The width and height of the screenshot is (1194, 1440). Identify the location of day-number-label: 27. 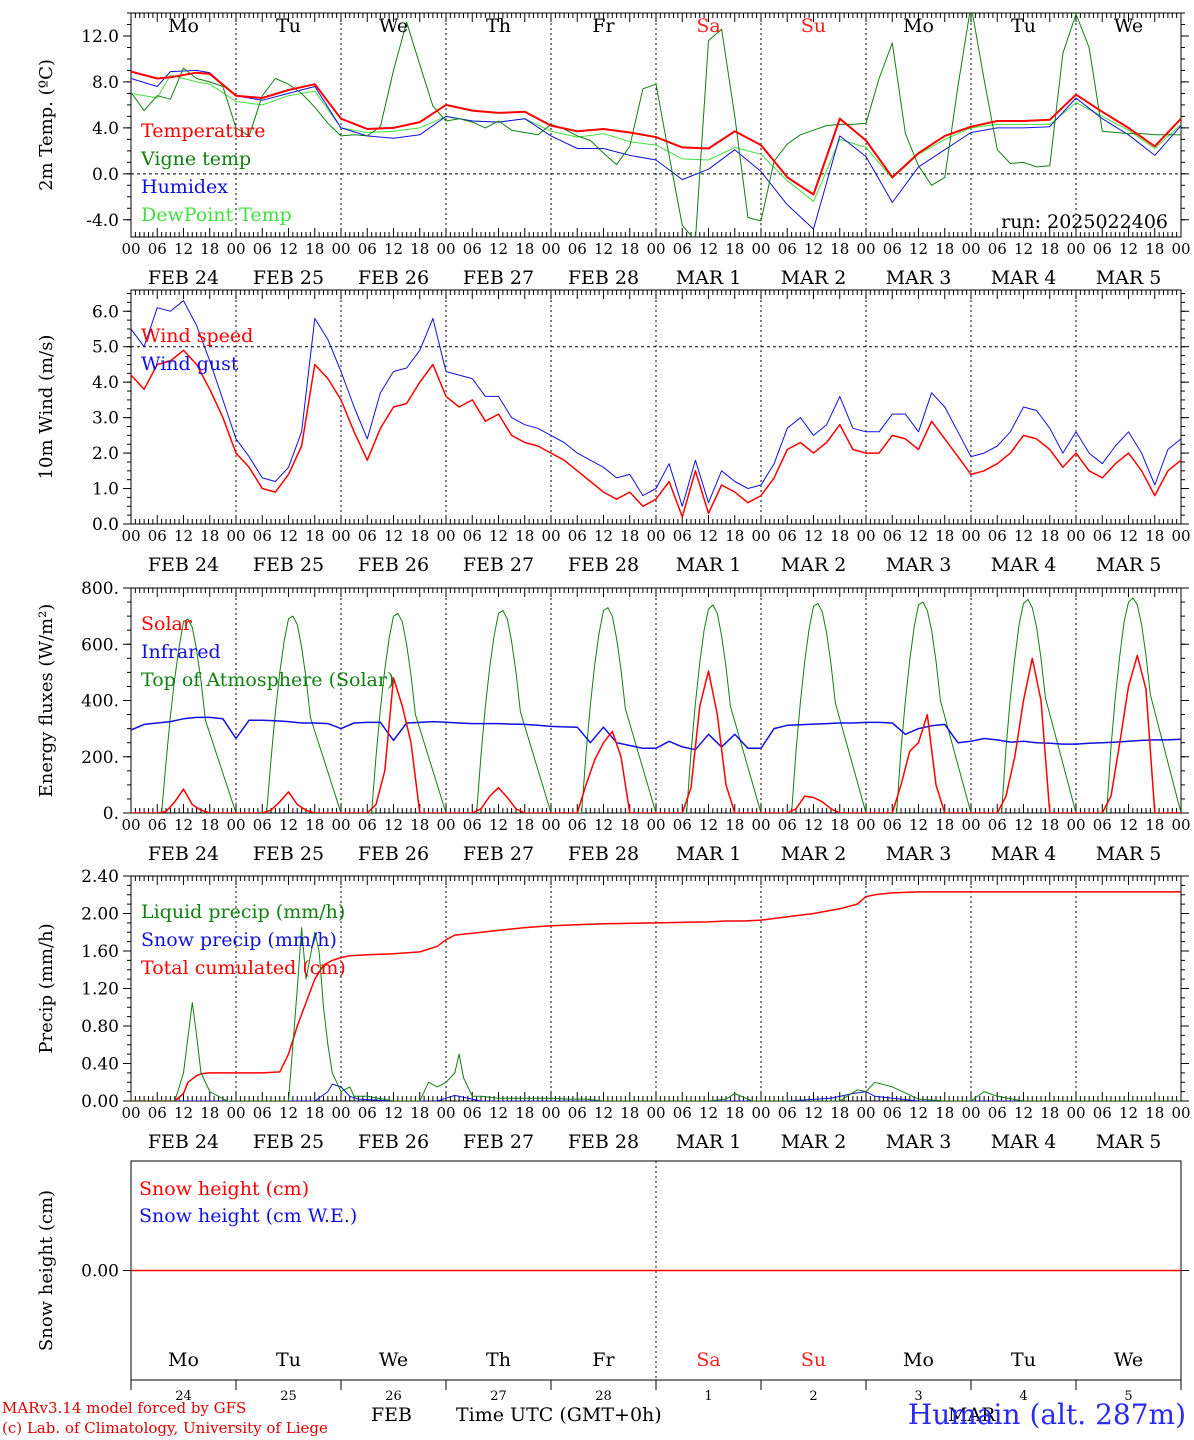
(498, 1396).